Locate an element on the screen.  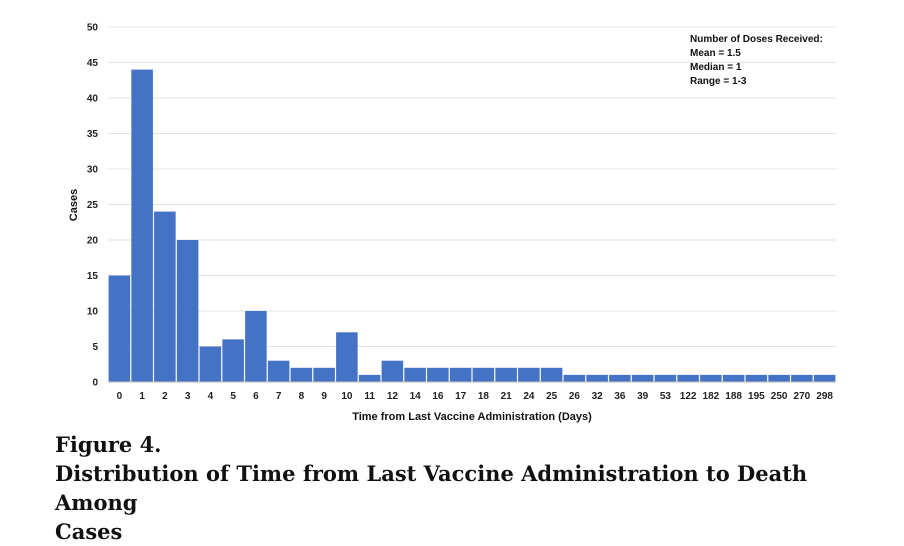
y-tick-label: 15 is located at coordinates (93, 276).